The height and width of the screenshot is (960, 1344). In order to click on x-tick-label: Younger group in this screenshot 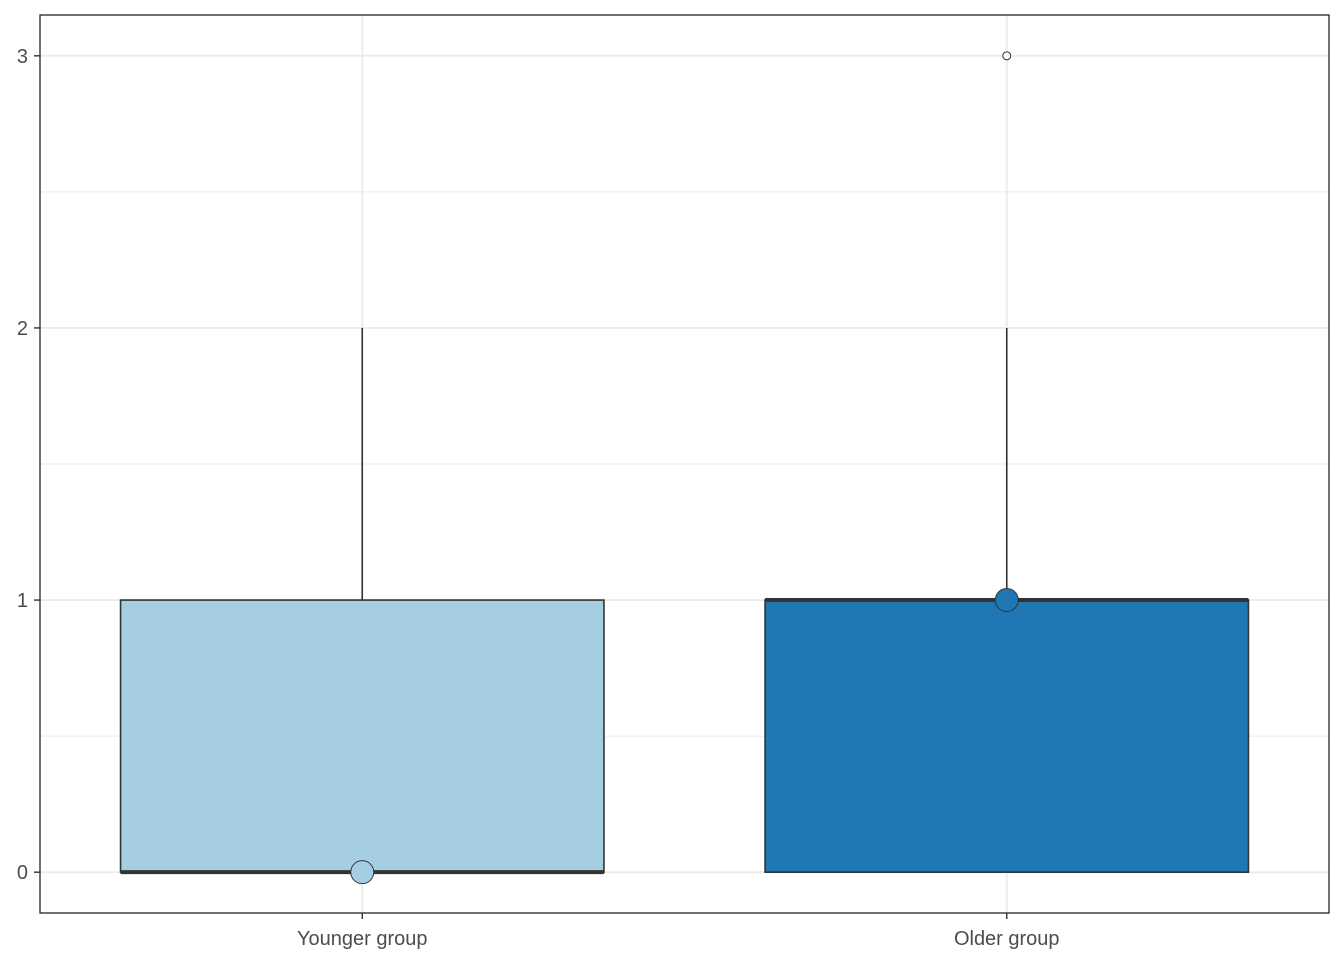, I will do `click(362, 939)`.